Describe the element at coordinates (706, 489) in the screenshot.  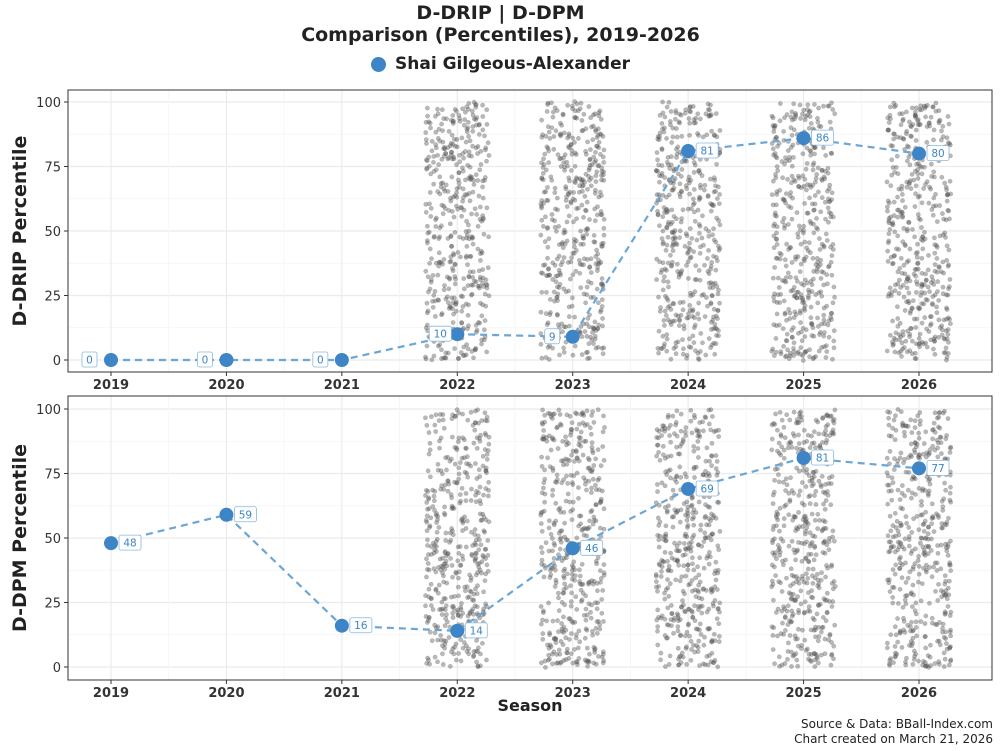
I see `data-label-text: 69` at that location.